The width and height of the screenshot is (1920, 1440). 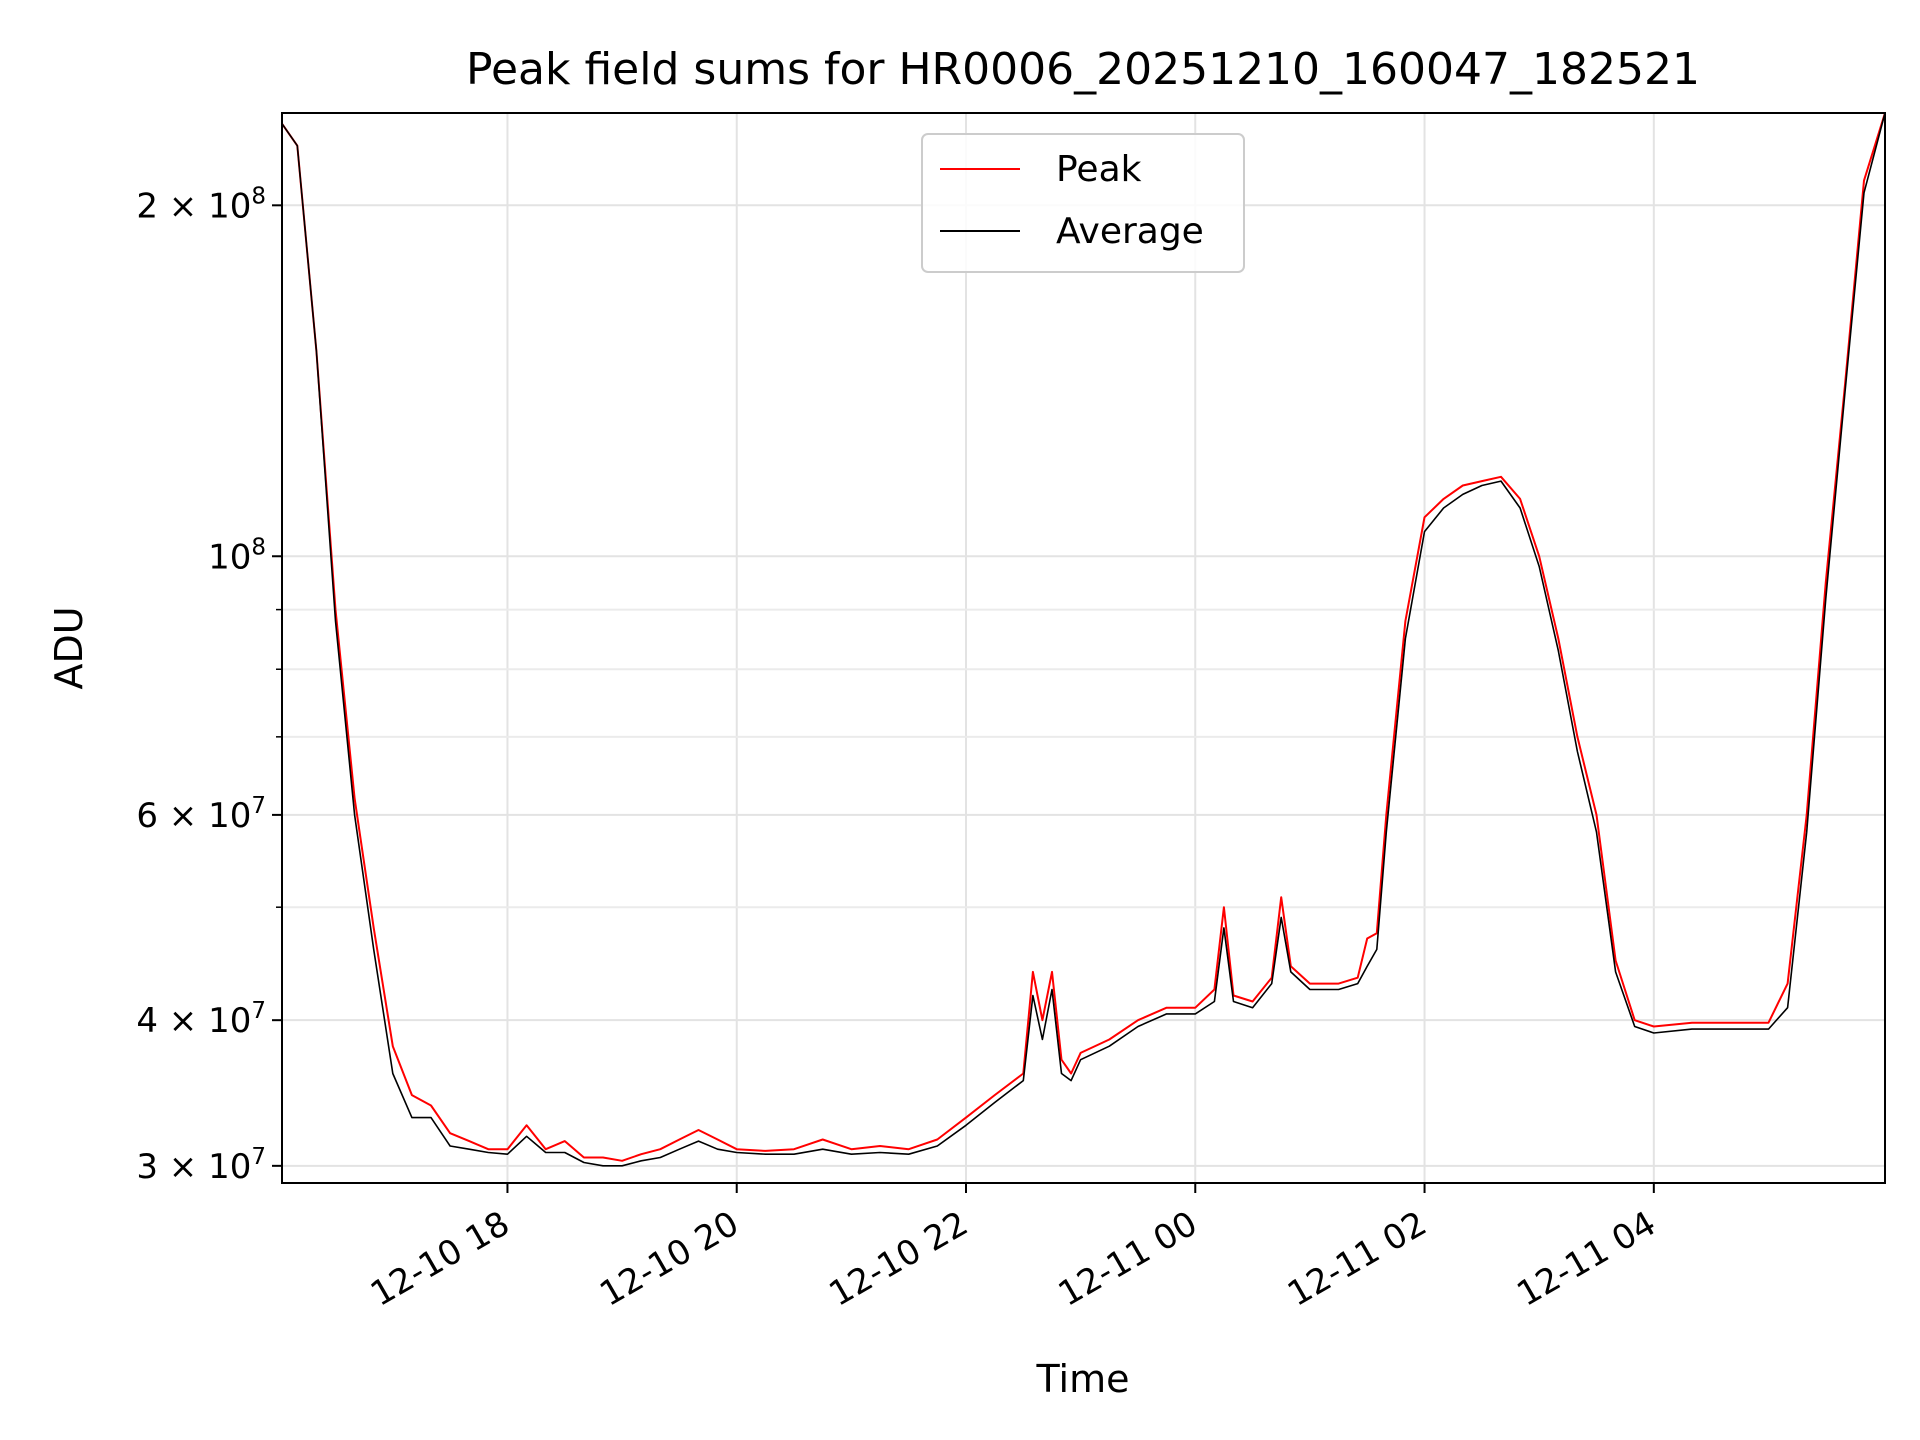 What do you see at coordinates (1099, 169) in the screenshot?
I see `legend-label-peak: Peak` at bounding box center [1099, 169].